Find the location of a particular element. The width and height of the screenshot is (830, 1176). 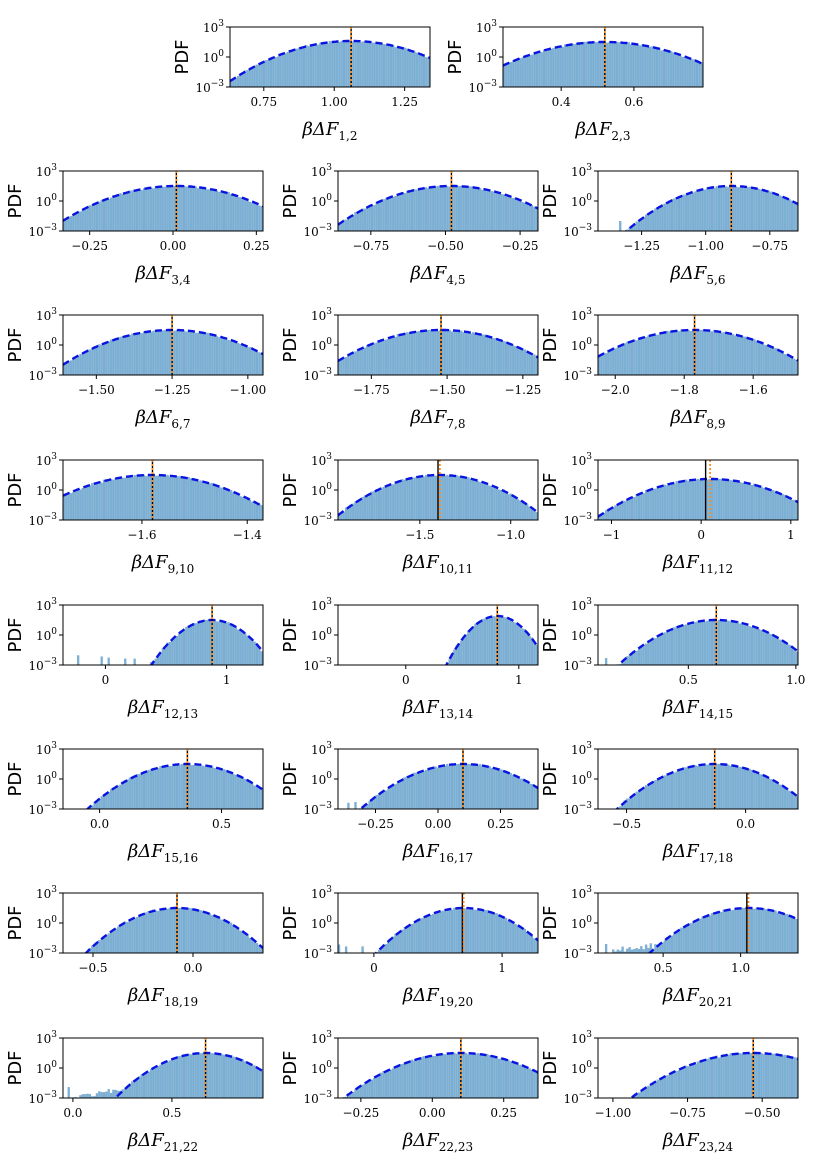

gaussian-fit-curve is located at coordinates (438, 495).